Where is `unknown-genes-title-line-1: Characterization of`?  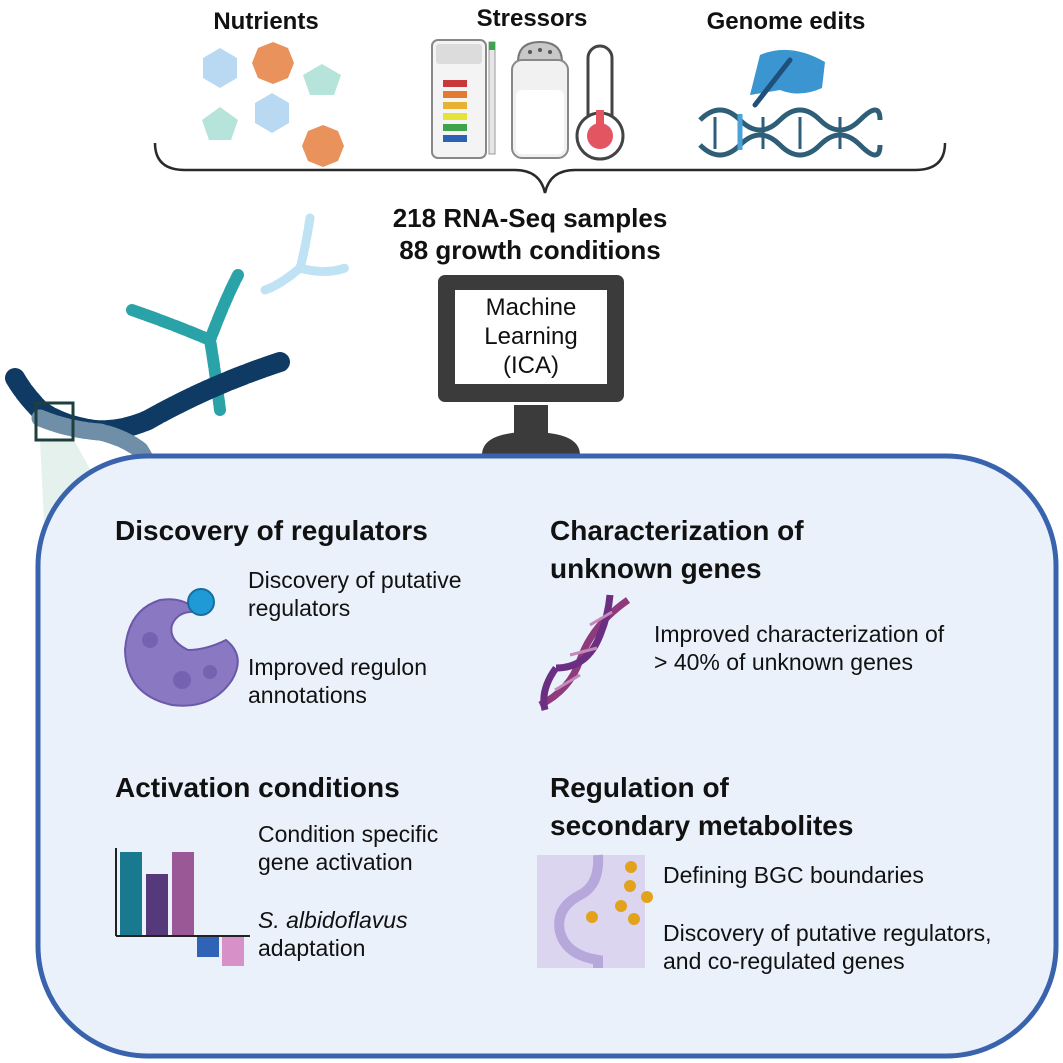 unknown-genes-title-line-1: Characterization of is located at coordinates (677, 530).